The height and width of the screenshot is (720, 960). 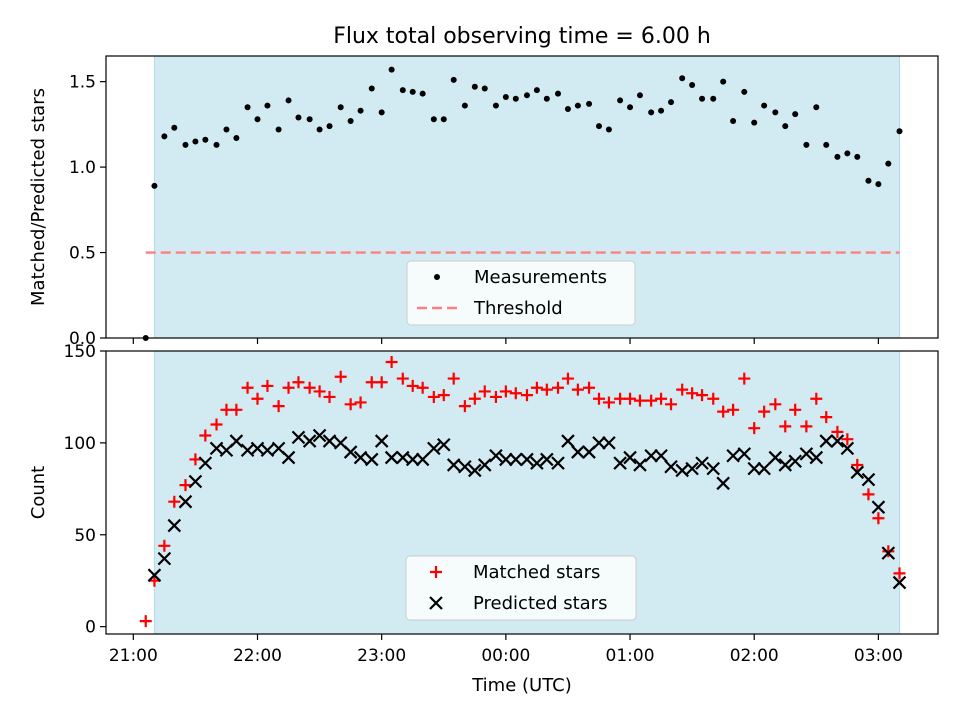 I want to click on legend-label: Predicted stars, so click(x=540, y=603).